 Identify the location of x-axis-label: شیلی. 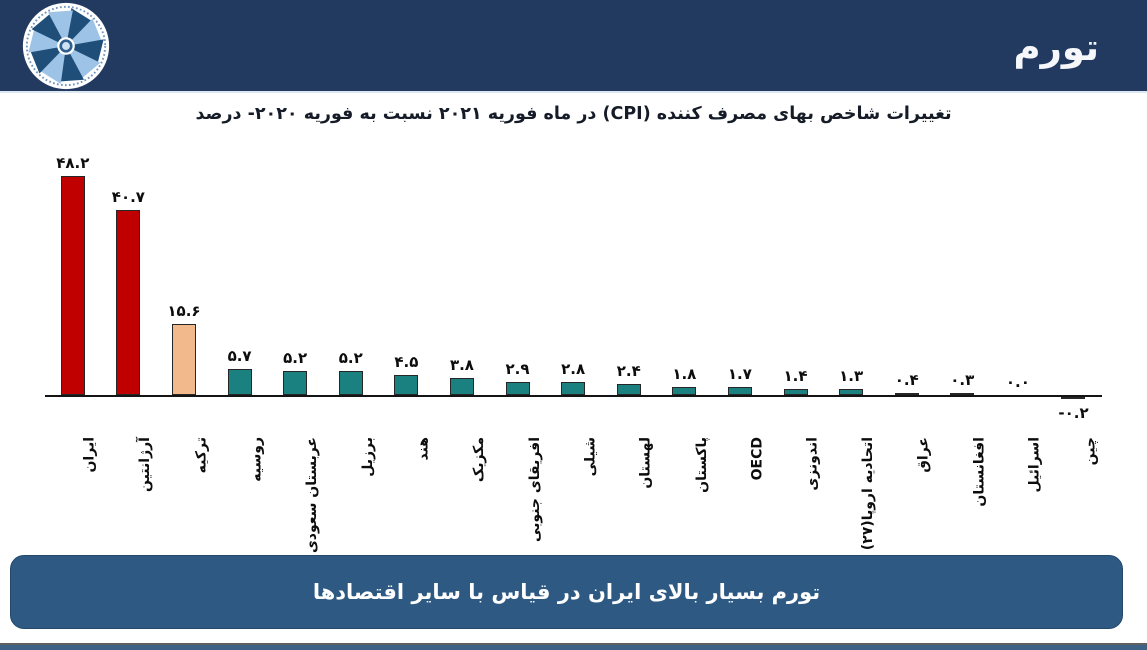
(590, 457).